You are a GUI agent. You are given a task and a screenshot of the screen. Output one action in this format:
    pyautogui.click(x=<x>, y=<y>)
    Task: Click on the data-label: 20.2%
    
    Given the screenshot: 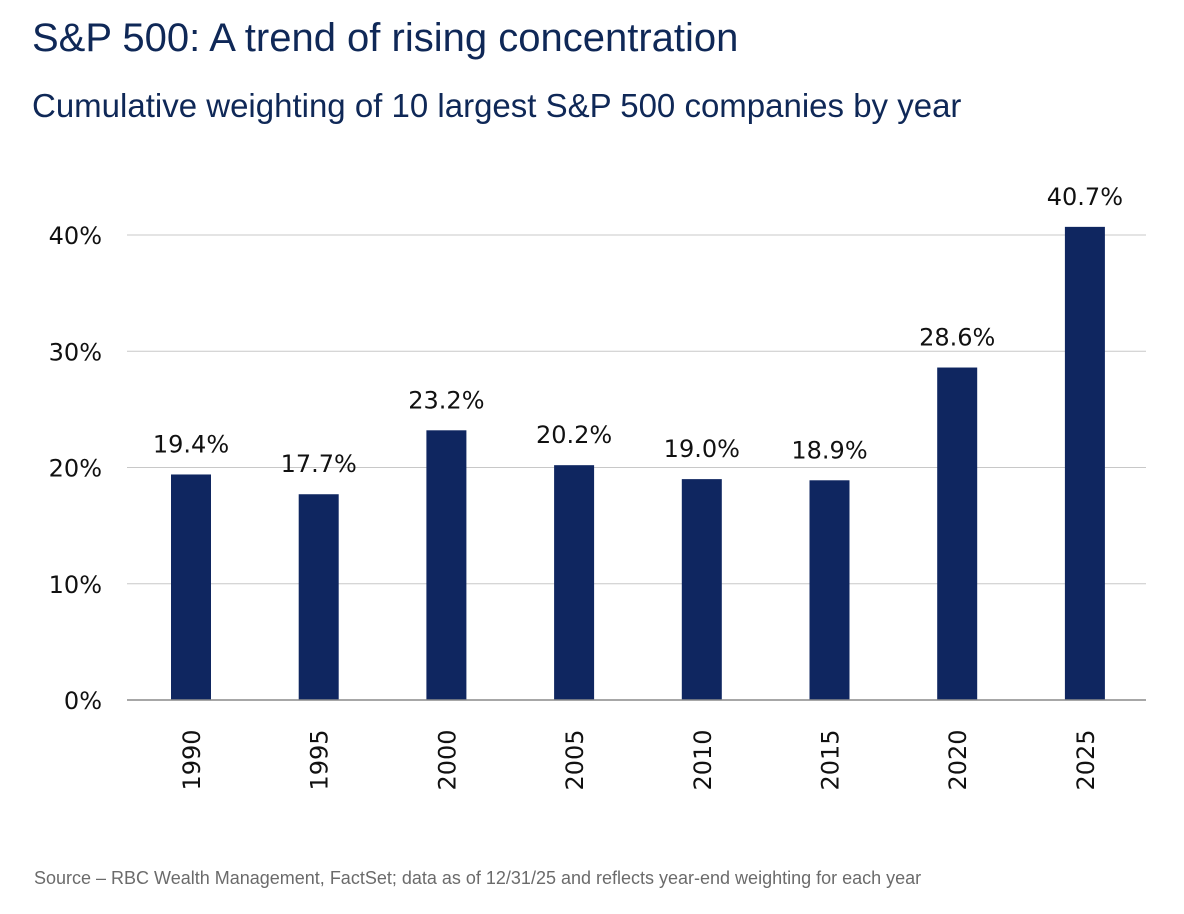 What is the action you would take?
    pyautogui.click(x=574, y=435)
    